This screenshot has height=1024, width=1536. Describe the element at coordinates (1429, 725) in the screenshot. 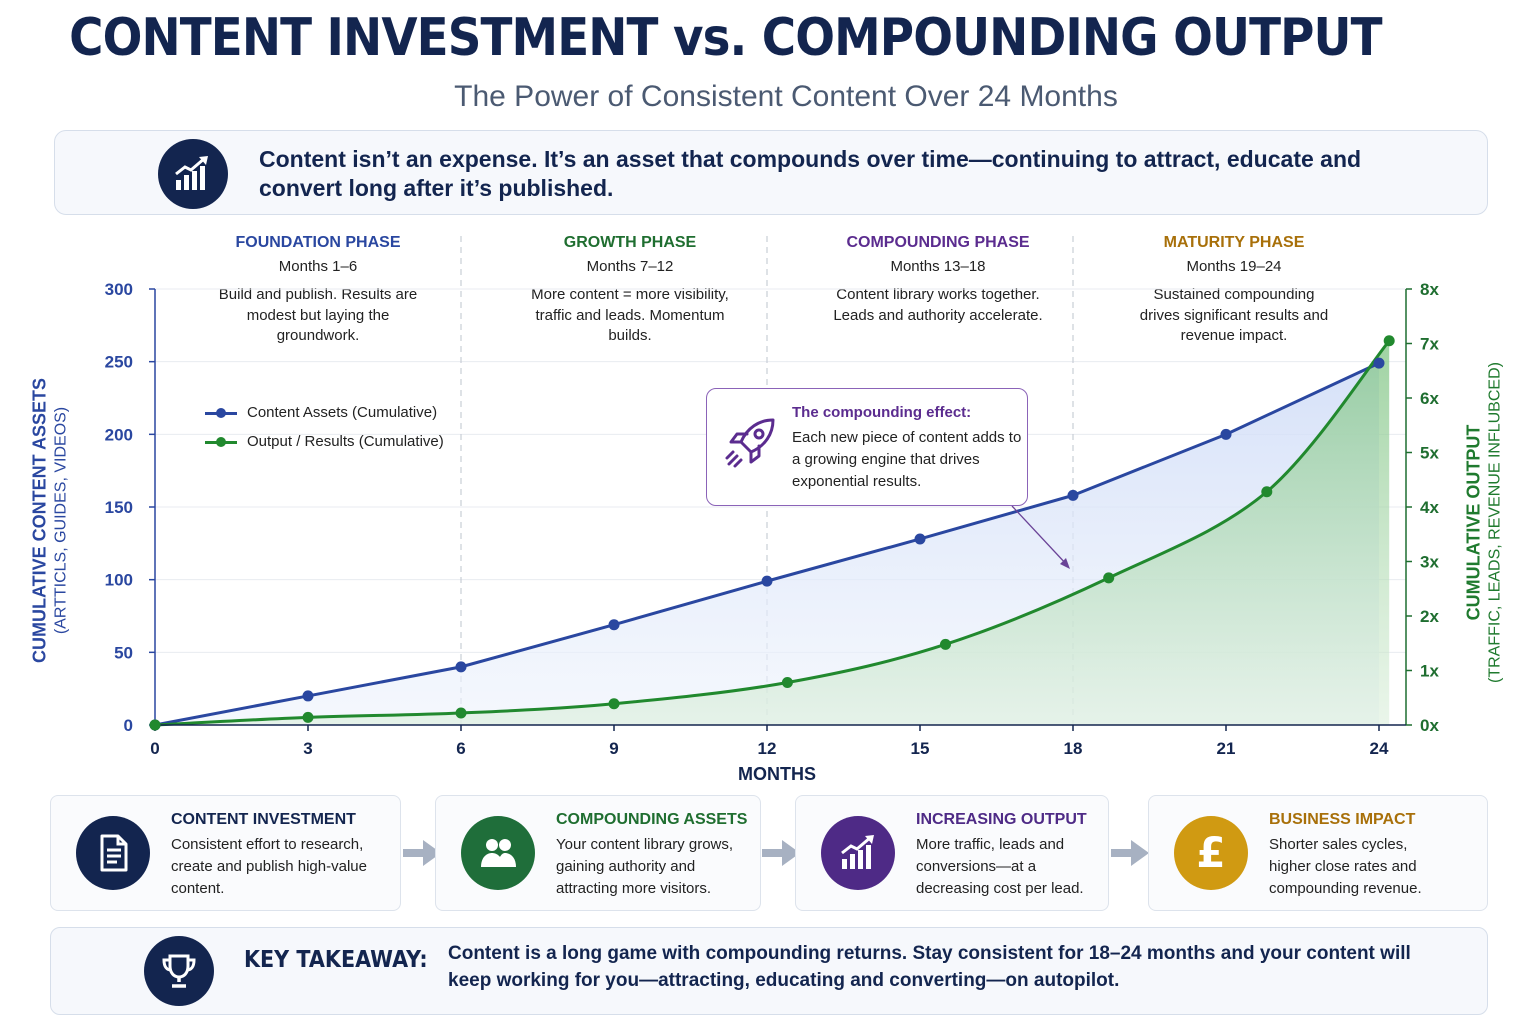

I see `y-right-tick-label: 0x` at that location.